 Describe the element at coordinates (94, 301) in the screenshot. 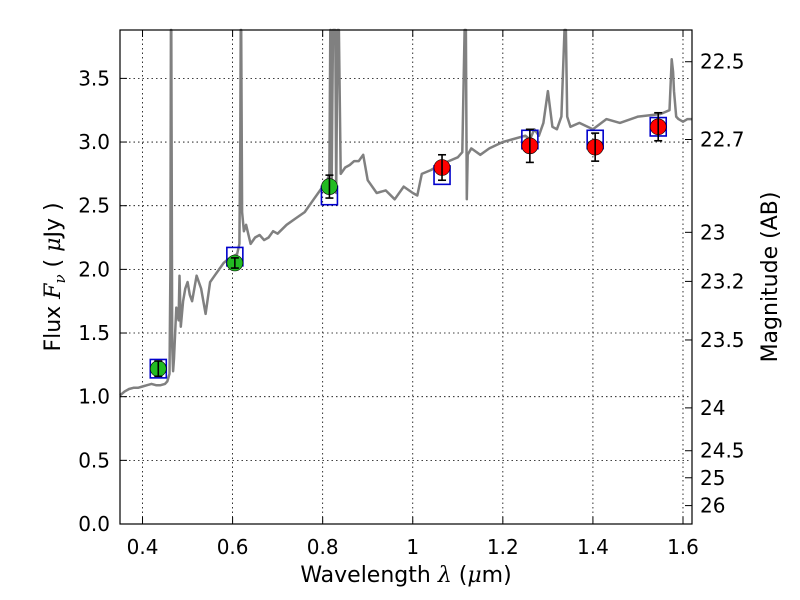

I see `y-tick-labels: 0.0 0.5 1.0 1.5 2.0 2.5 3.0 3.5` at that location.